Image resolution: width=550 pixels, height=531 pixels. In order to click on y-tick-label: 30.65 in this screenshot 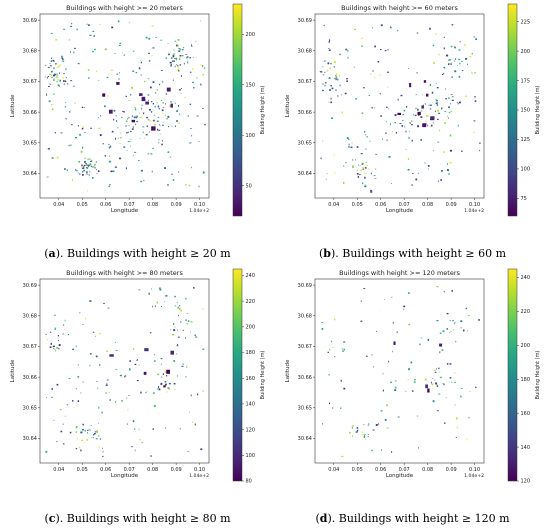, I will do `click(305, 409)`.